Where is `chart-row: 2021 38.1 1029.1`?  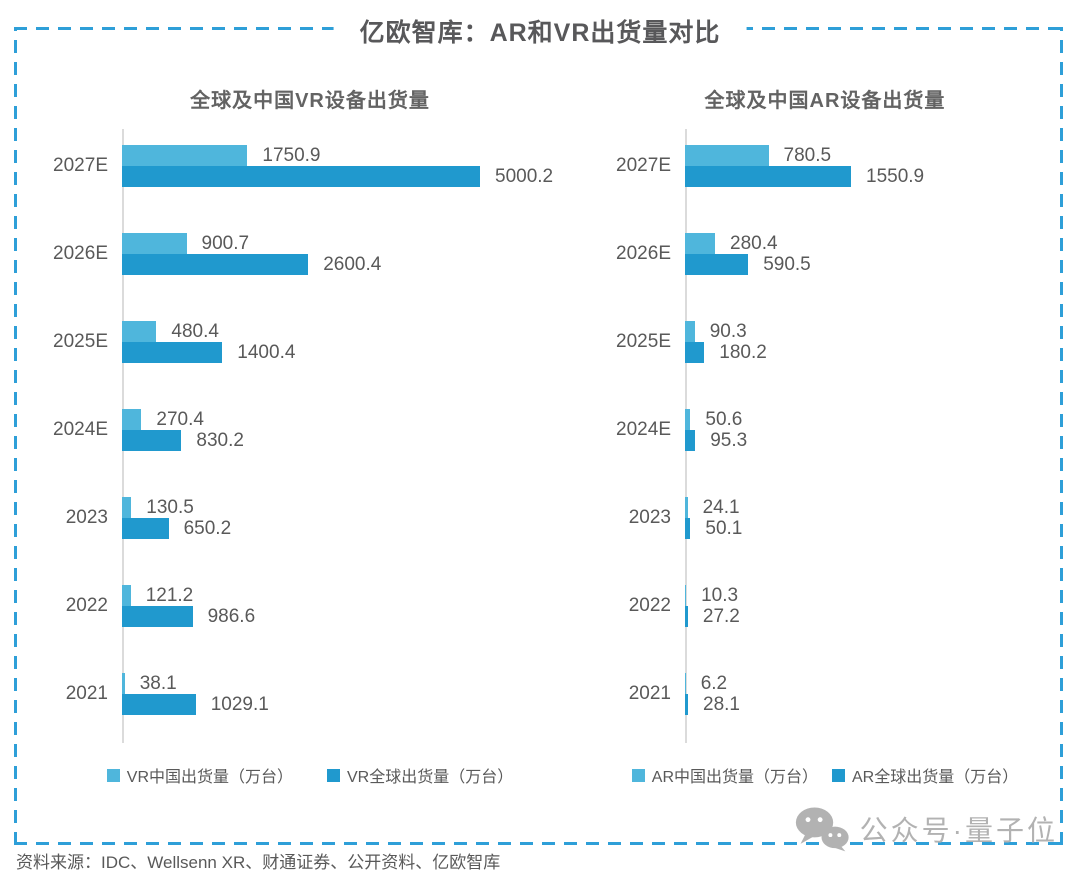
chart-row: 2021 38.1 1029.1 is located at coordinates (328, 694).